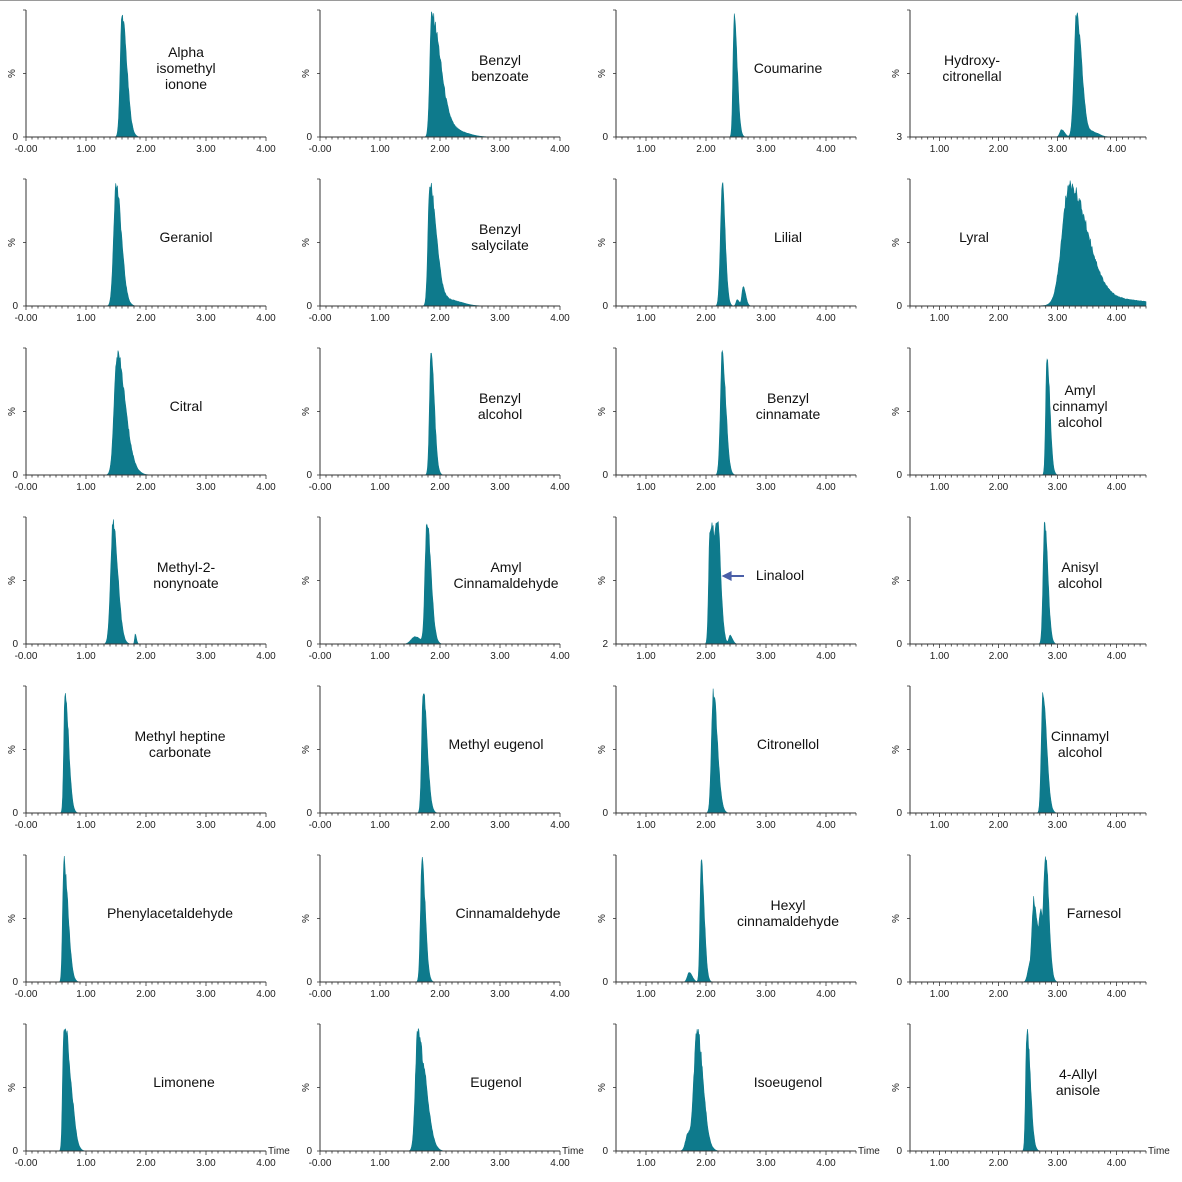  I want to click on chromatogram-panel: 1.00 2.00 3.00 4.00 0% Farnesol, so click(1032, 929).